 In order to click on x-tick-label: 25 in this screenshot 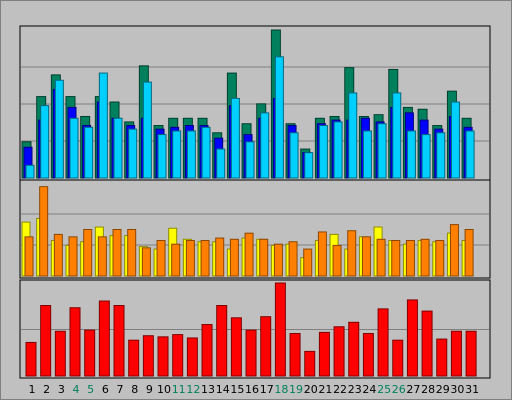, I will do `click(384, 389)`.